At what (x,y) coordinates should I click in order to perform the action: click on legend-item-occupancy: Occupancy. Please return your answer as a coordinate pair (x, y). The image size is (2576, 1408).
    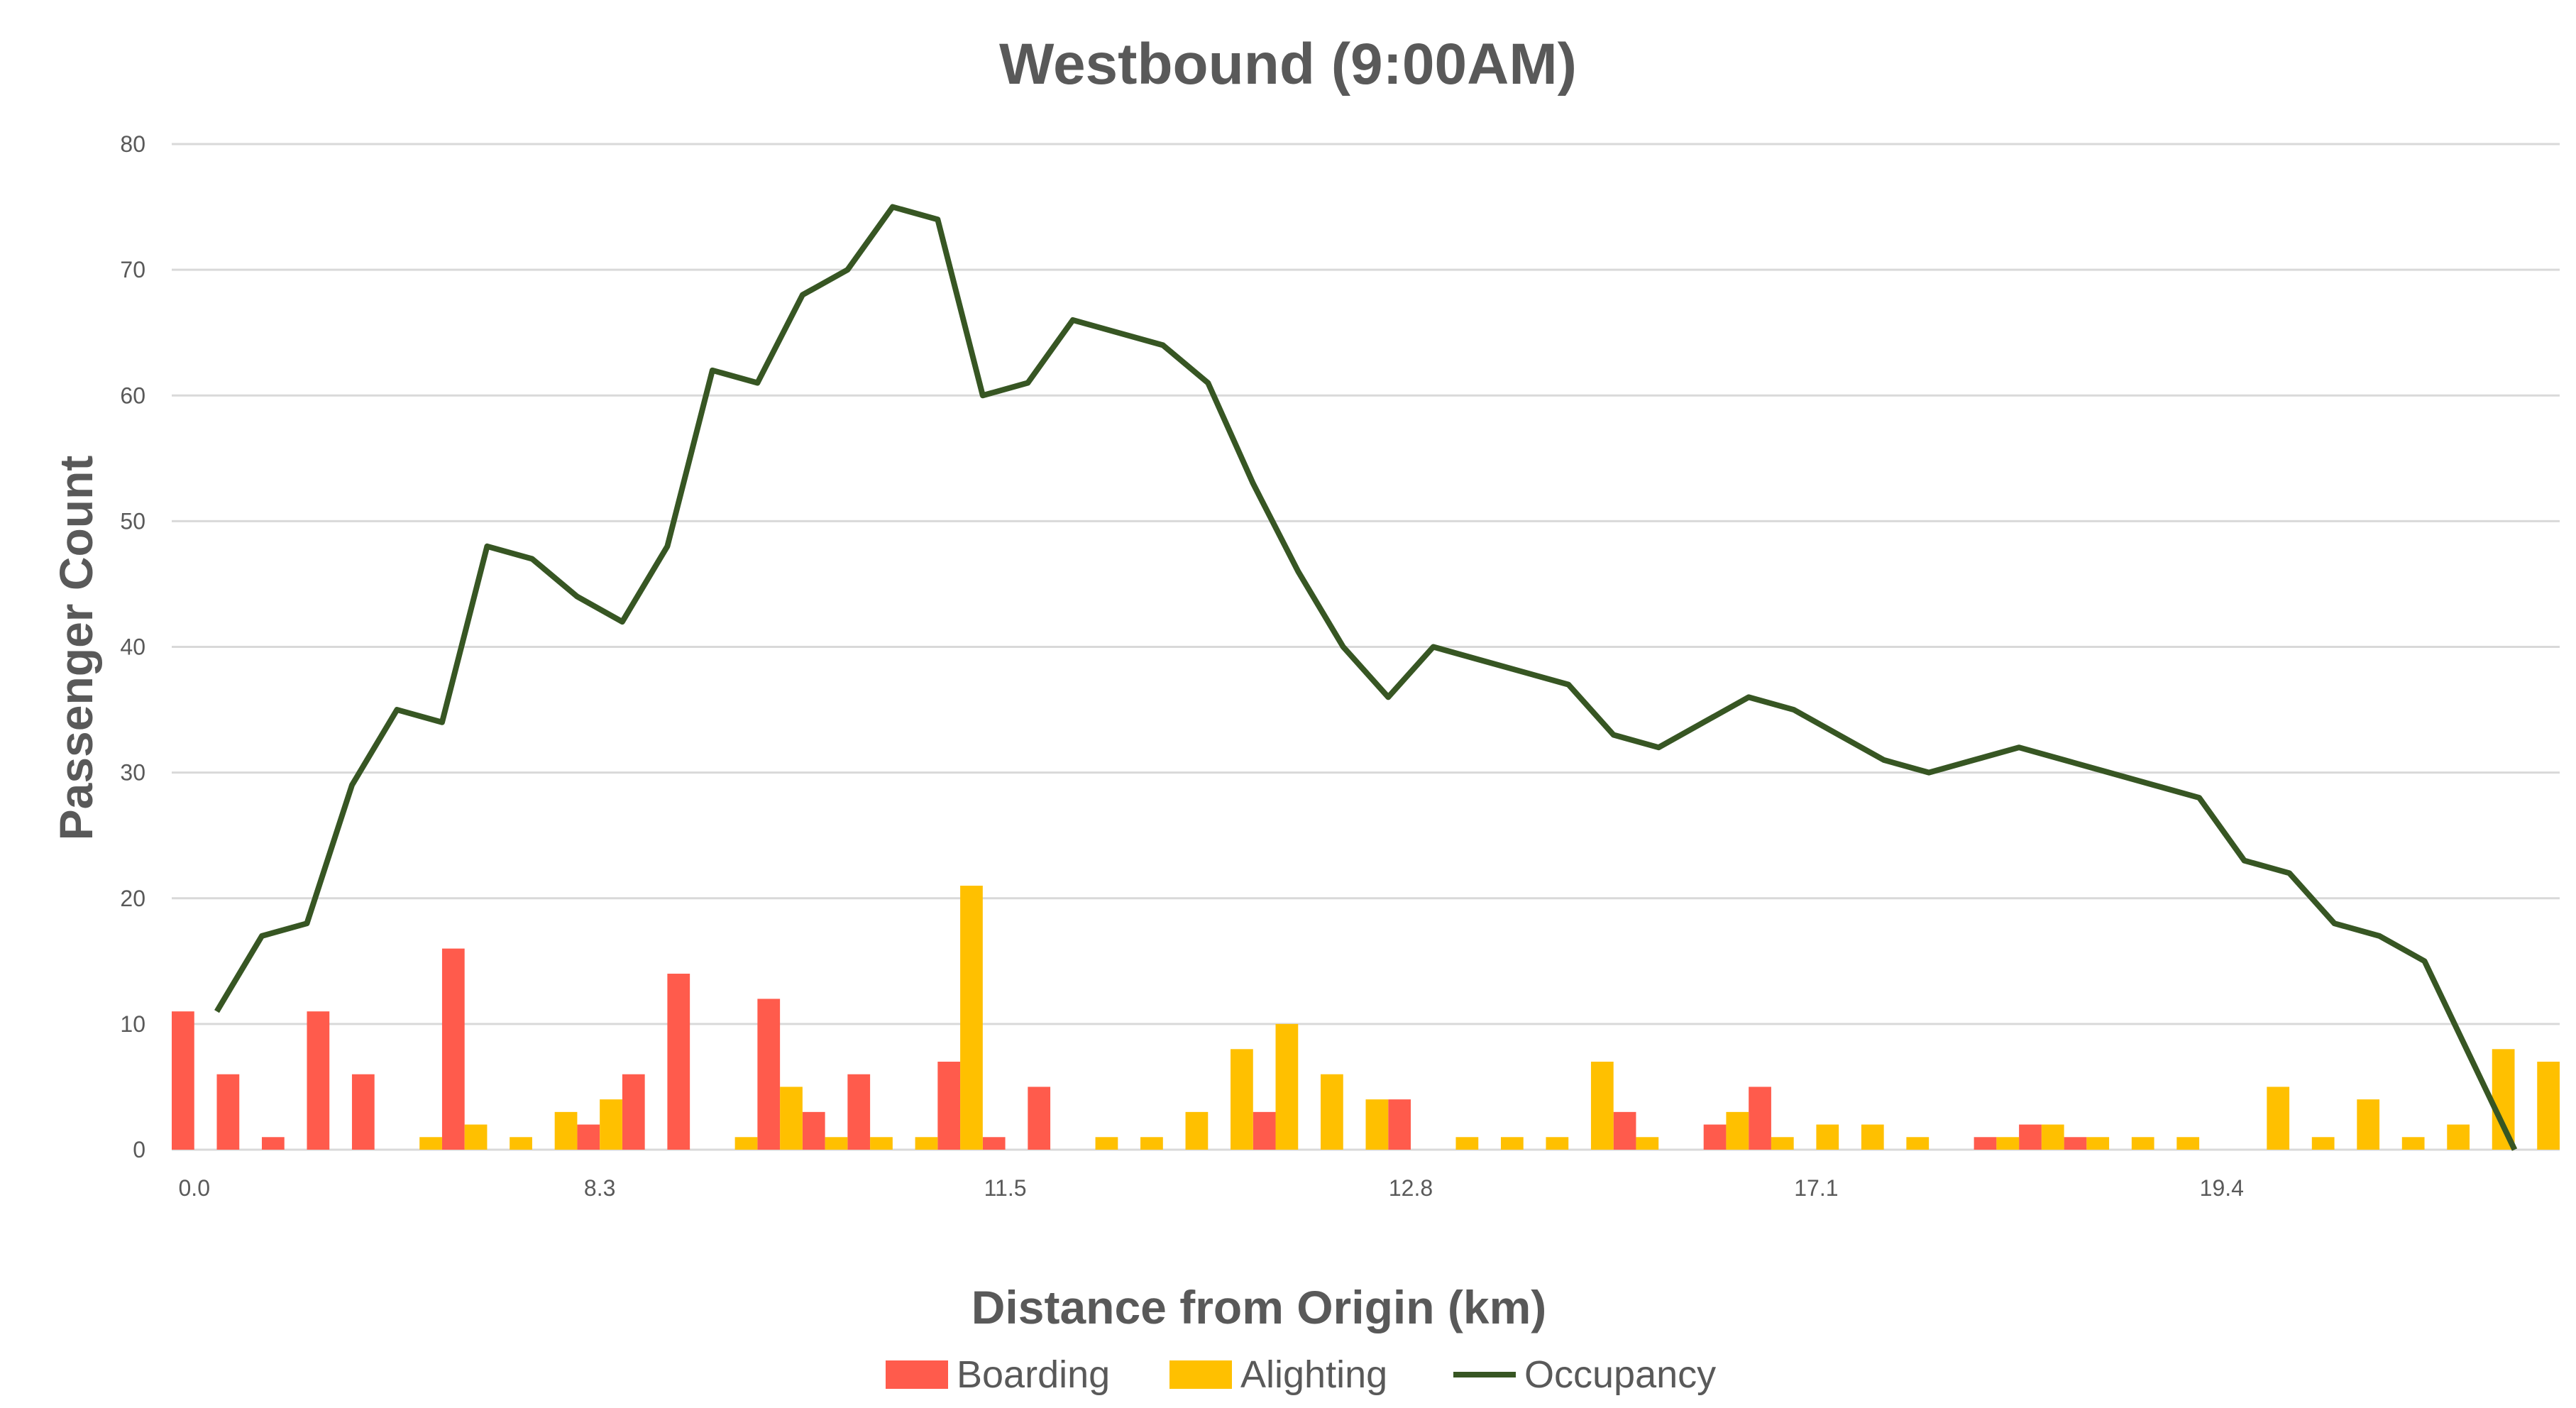
    Looking at the image, I should click on (1584, 1375).